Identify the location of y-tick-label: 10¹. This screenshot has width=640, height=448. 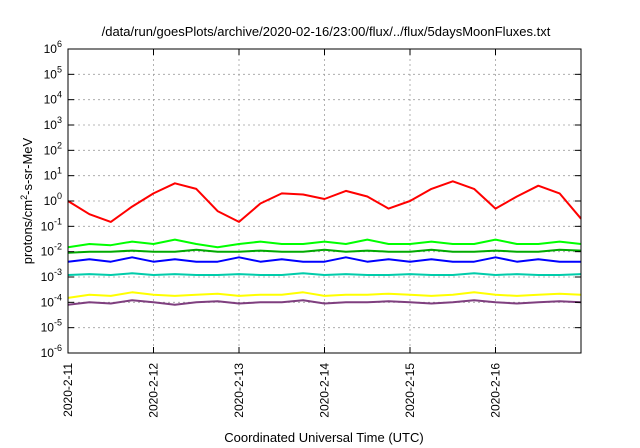
(53, 174).